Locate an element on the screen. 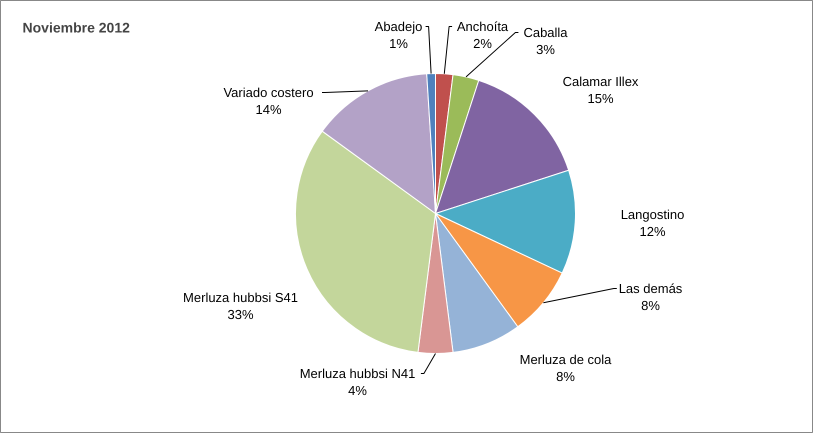  slice-label: Anchoíta is located at coordinates (482, 26).